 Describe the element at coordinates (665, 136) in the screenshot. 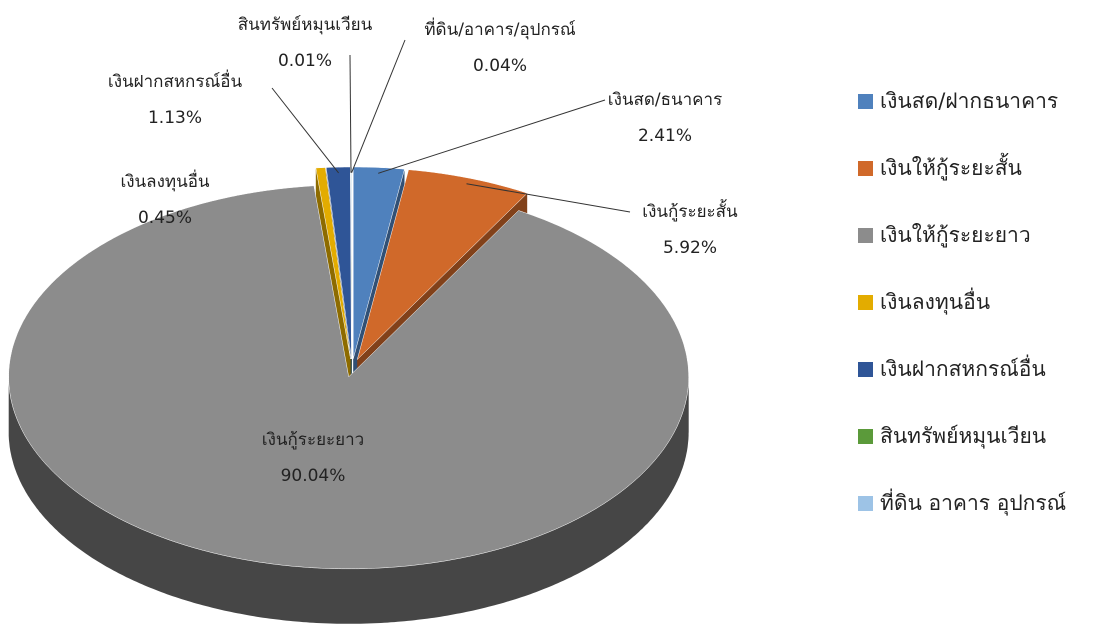

I see `data-label-value: 2.41%` at that location.